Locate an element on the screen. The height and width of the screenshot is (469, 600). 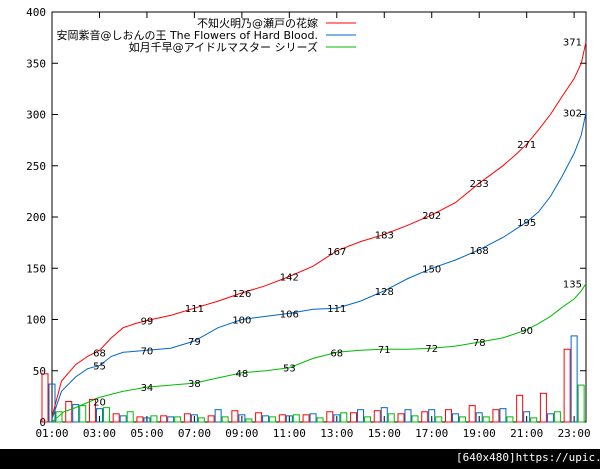
legend-label: 如月千早@アイドルマスター シリーズ is located at coordinates (223, 47).